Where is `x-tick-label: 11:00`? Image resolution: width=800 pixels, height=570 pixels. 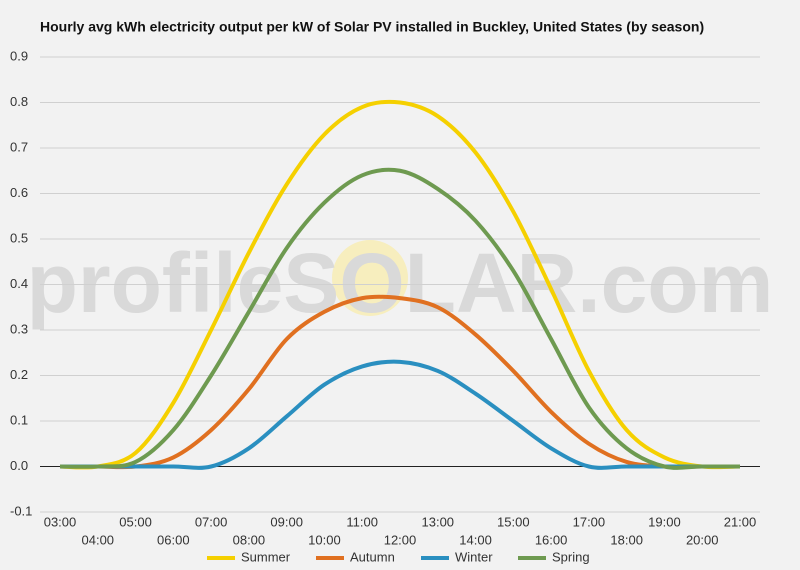
x-tick-label: 11:00 is located at coordinates (362, 521).